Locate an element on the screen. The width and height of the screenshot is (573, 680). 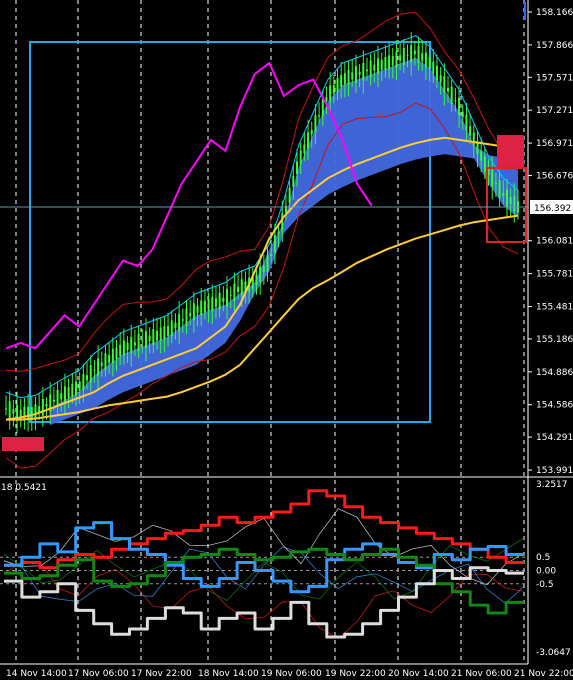
indicator-tick-label: 0.5 is located at coordinates (543, 558).